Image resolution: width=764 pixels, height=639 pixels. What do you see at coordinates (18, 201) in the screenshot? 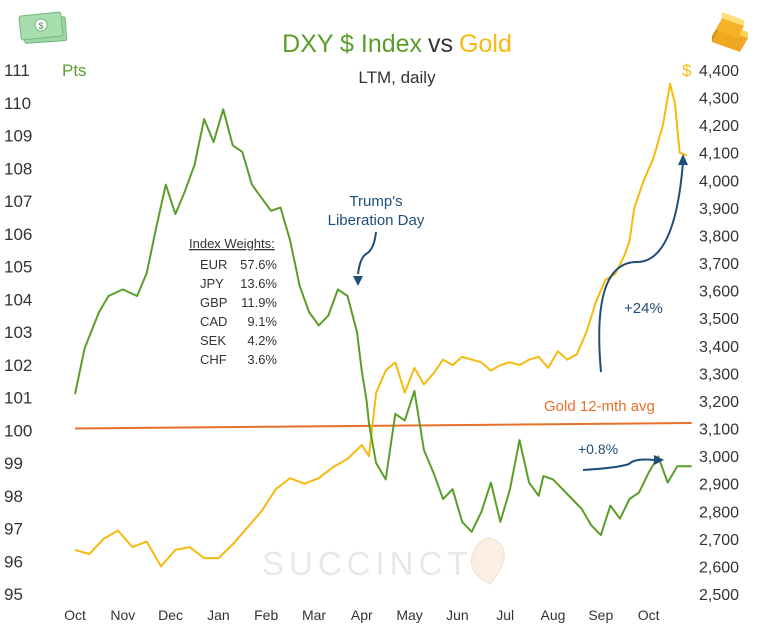
I see `left-tick-label: 107` at bounding box center [18, 201].